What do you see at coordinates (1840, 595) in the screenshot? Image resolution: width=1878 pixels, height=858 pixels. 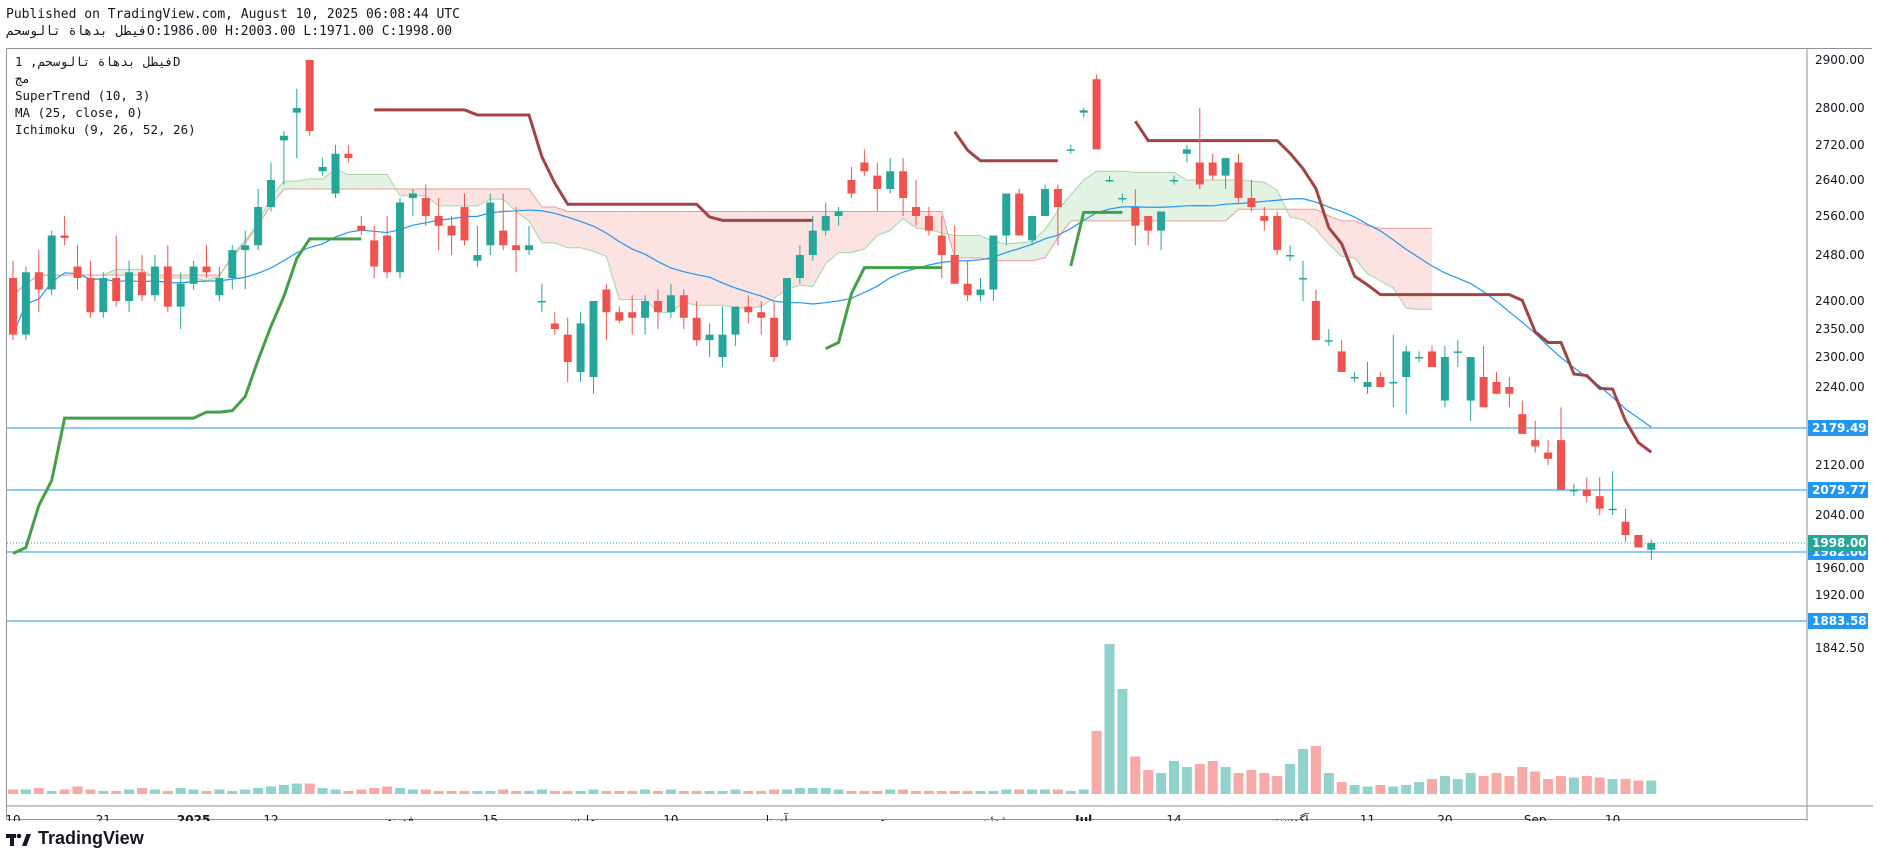 I see `y-tick-label: 1920.00` at bounding box center [1840, 595].